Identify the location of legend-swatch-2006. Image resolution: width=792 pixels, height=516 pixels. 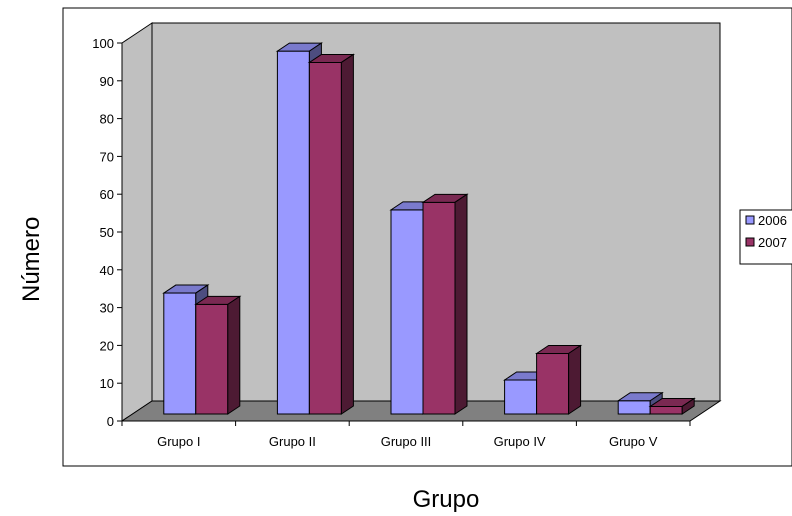
(750, 220).